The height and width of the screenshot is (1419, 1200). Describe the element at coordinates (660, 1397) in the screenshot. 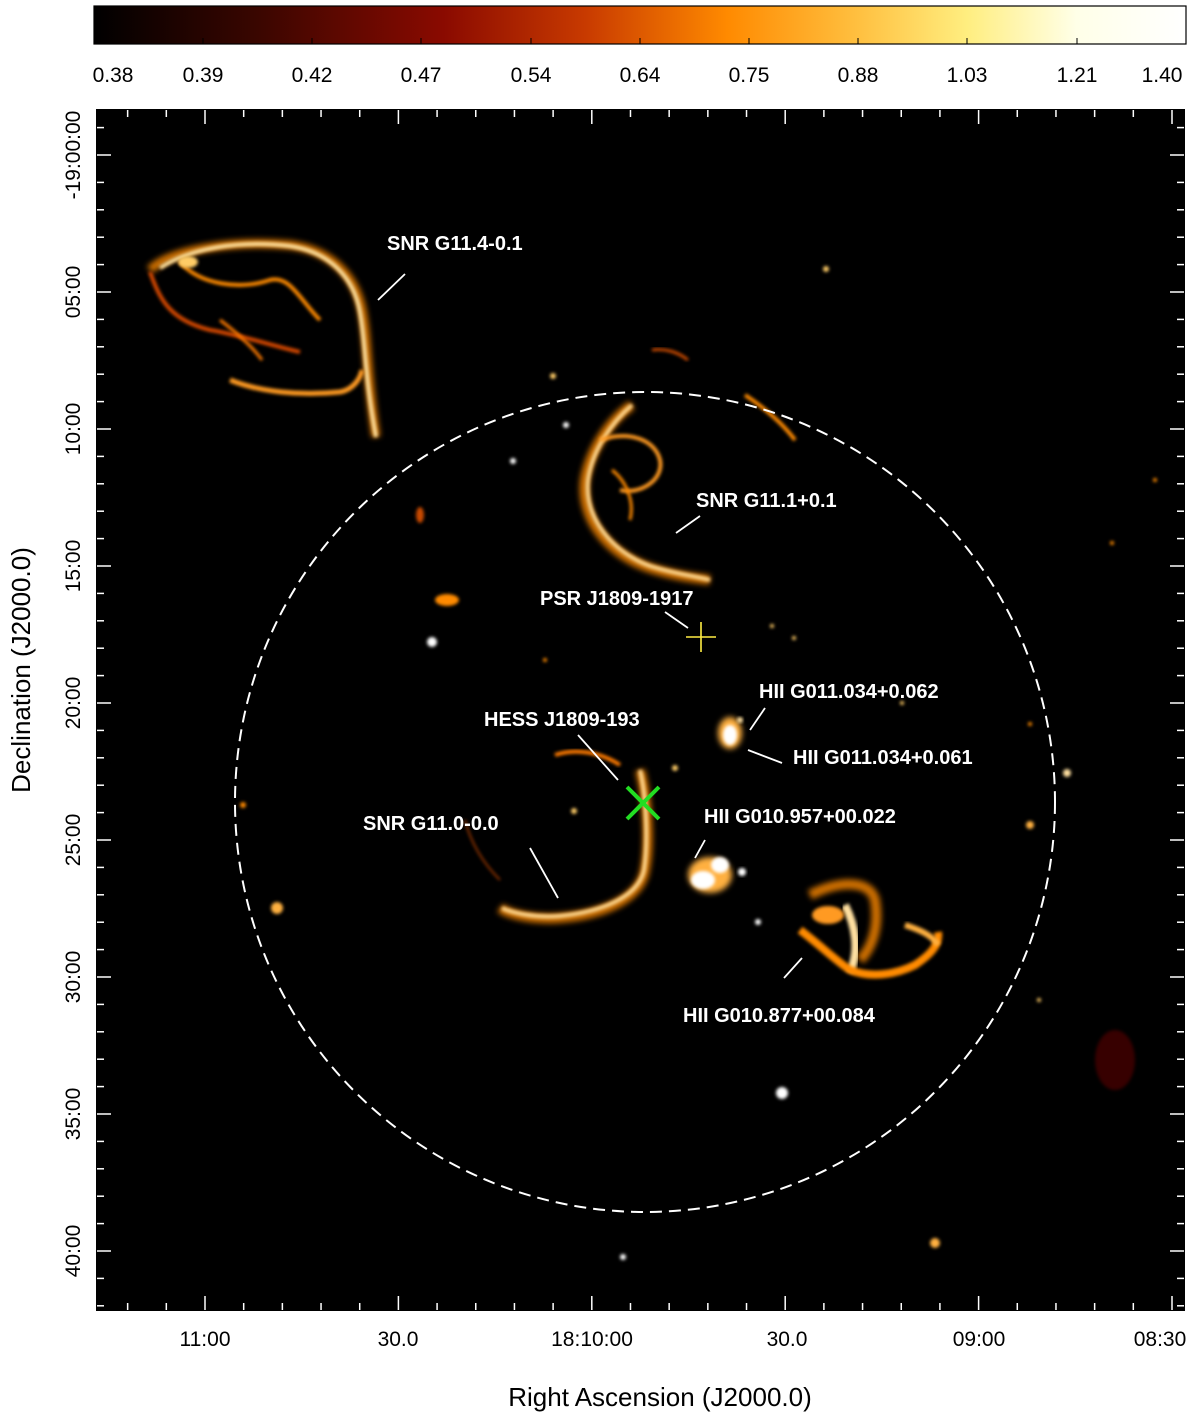

I see `x-axis-title: Right Ascension (J2000.0)` at that location.